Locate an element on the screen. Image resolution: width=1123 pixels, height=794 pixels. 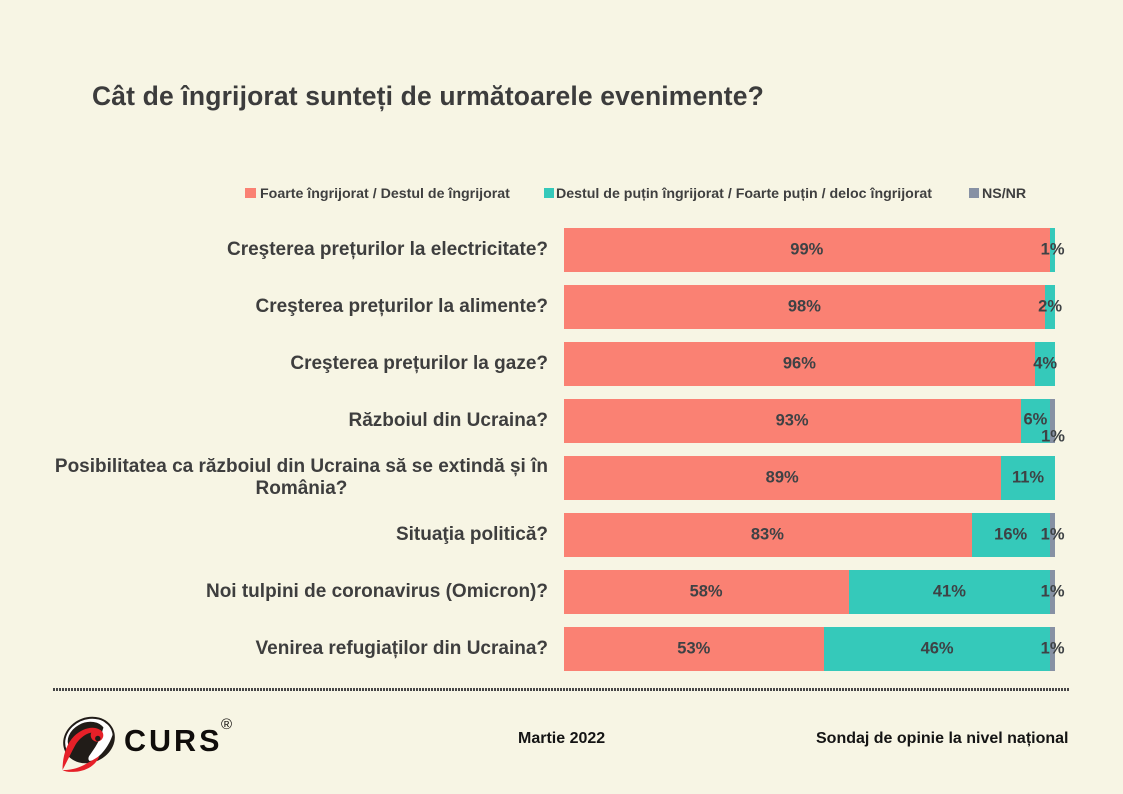
svg-text: CURS is located at coordinates (173, 741).